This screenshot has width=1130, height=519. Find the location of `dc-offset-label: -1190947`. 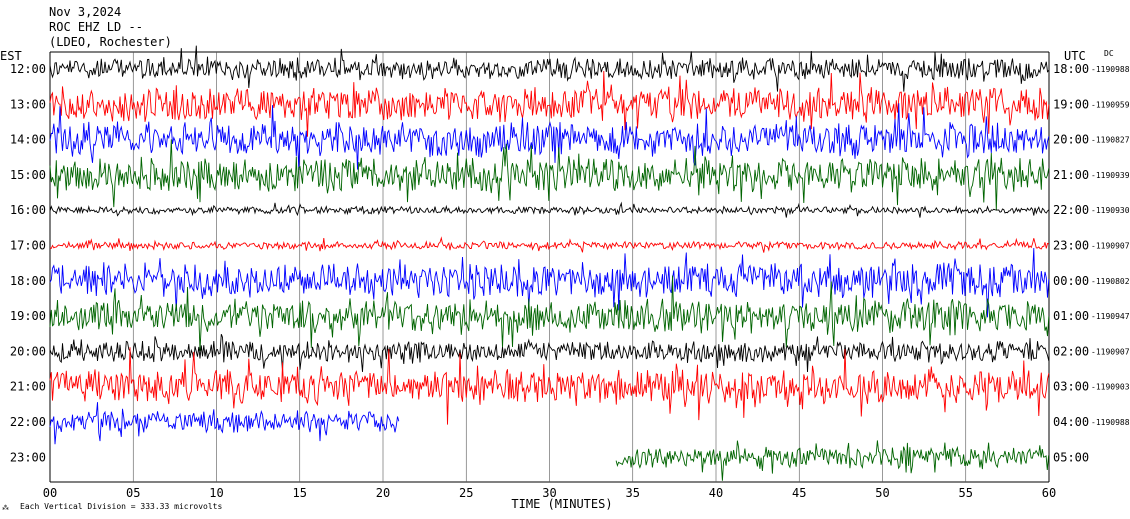

dc-offset-label: -1190947 is located at coordinates (1110, 316).